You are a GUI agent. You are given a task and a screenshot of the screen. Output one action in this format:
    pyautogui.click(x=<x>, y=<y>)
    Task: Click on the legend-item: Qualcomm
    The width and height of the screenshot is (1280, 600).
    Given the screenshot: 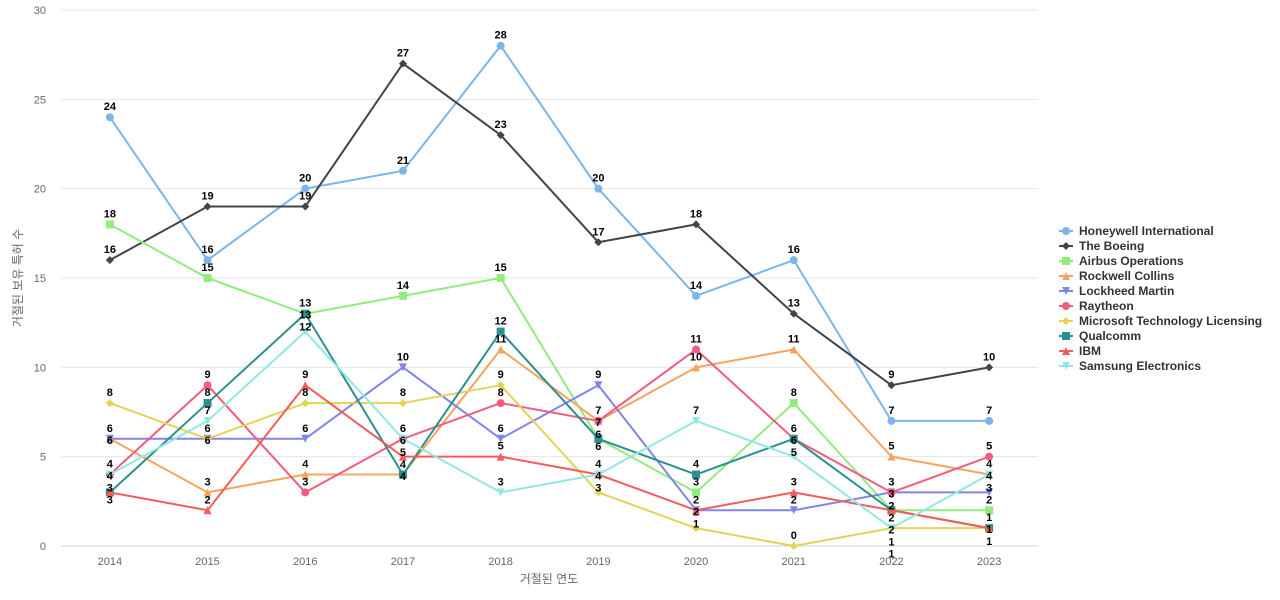 What is the action you would take?
    pyautogui.click(x=1100, y=336)
    